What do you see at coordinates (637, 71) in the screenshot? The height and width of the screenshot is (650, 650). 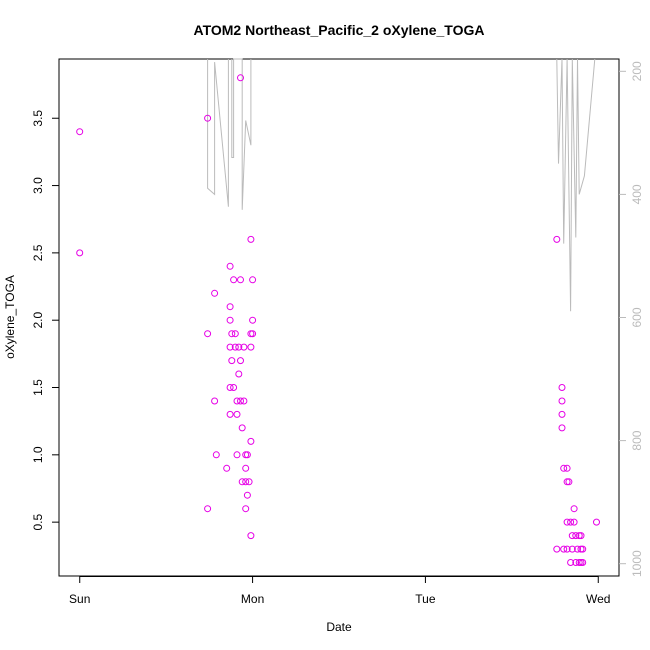 I see `y2-tick-label: 200` at bounding box center [637, 71].